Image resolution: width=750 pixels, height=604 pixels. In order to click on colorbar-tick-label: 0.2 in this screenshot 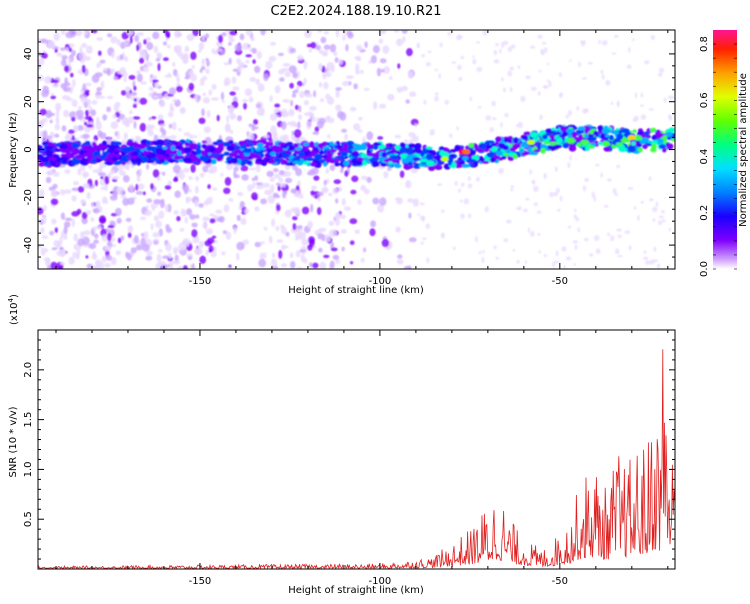, I will do `click(704, 213)`.